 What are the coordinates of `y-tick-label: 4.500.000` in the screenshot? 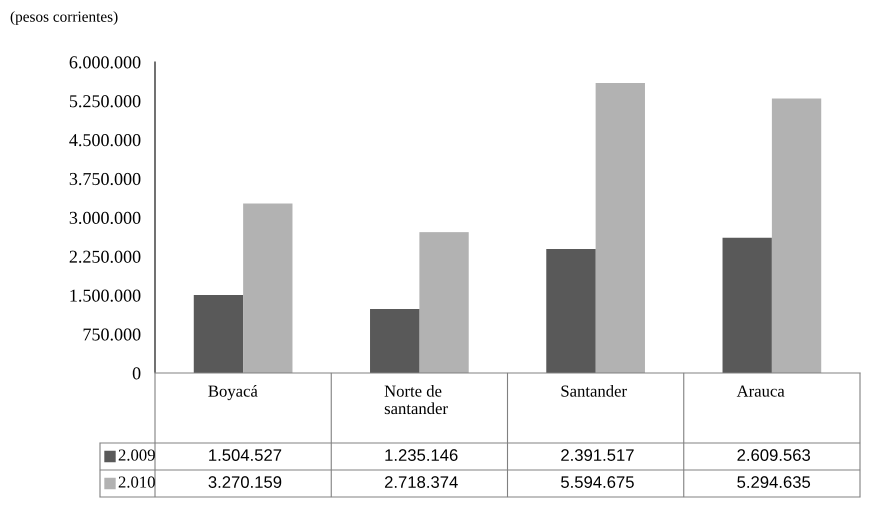 It's located at (104, 140).